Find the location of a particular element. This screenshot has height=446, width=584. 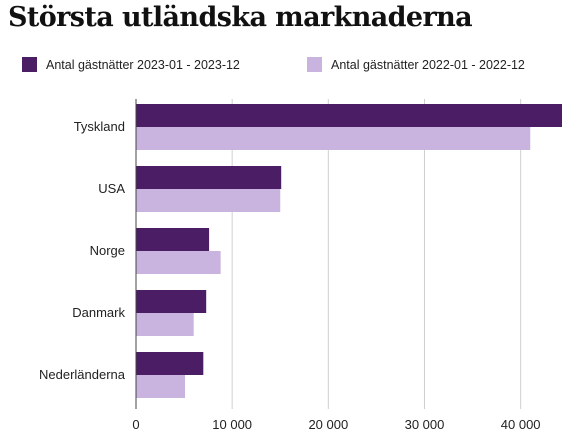

bar-usa-2023 is located at coordinates (209, 177).